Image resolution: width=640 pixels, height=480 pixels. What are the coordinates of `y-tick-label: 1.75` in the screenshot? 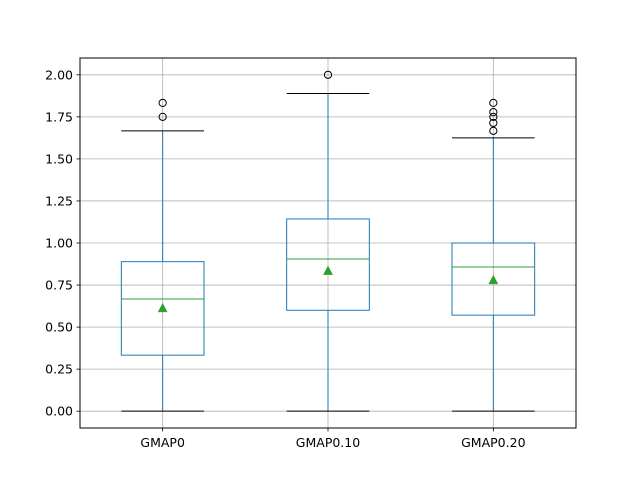 It's located at (59, 116).